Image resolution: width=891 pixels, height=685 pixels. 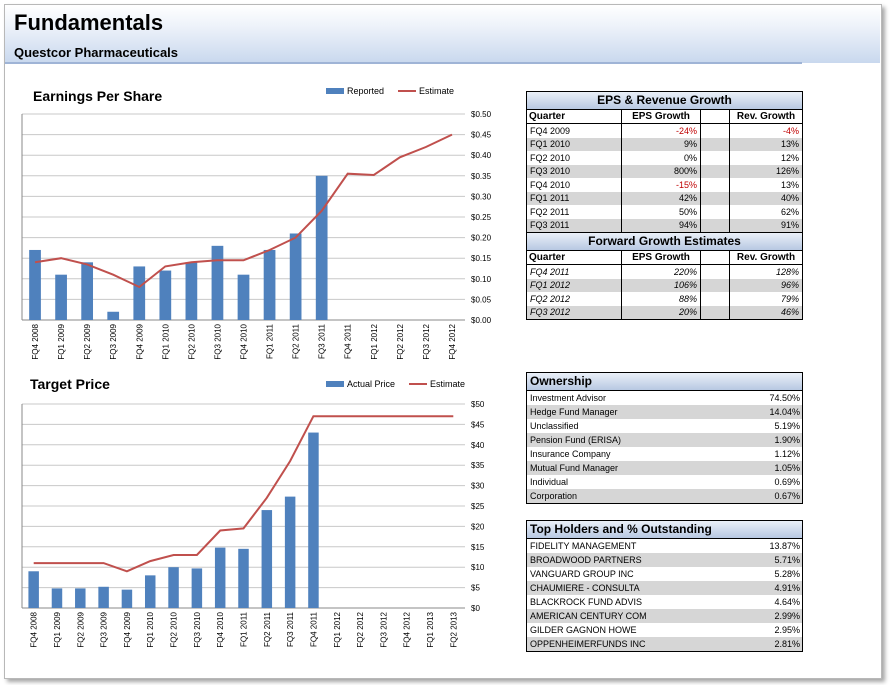 What do you see at coordinates (790, 130) in the screenshot?
I see `rev-growth-cell: -4%` at bounding box center [790, 130].